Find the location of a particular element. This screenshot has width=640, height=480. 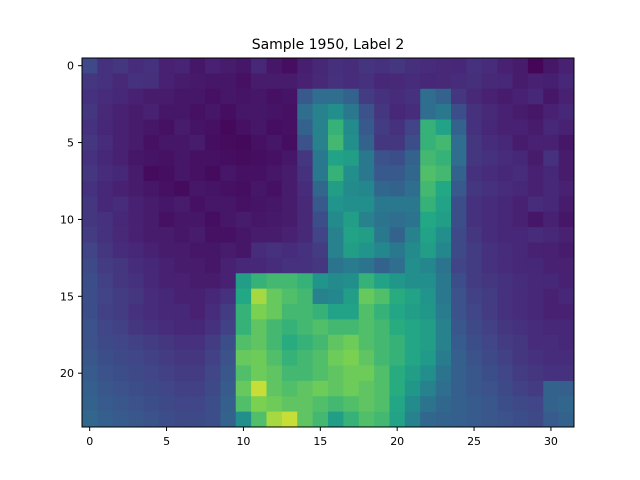

y-tick-label: 0 is located at coordinates (70, 66).